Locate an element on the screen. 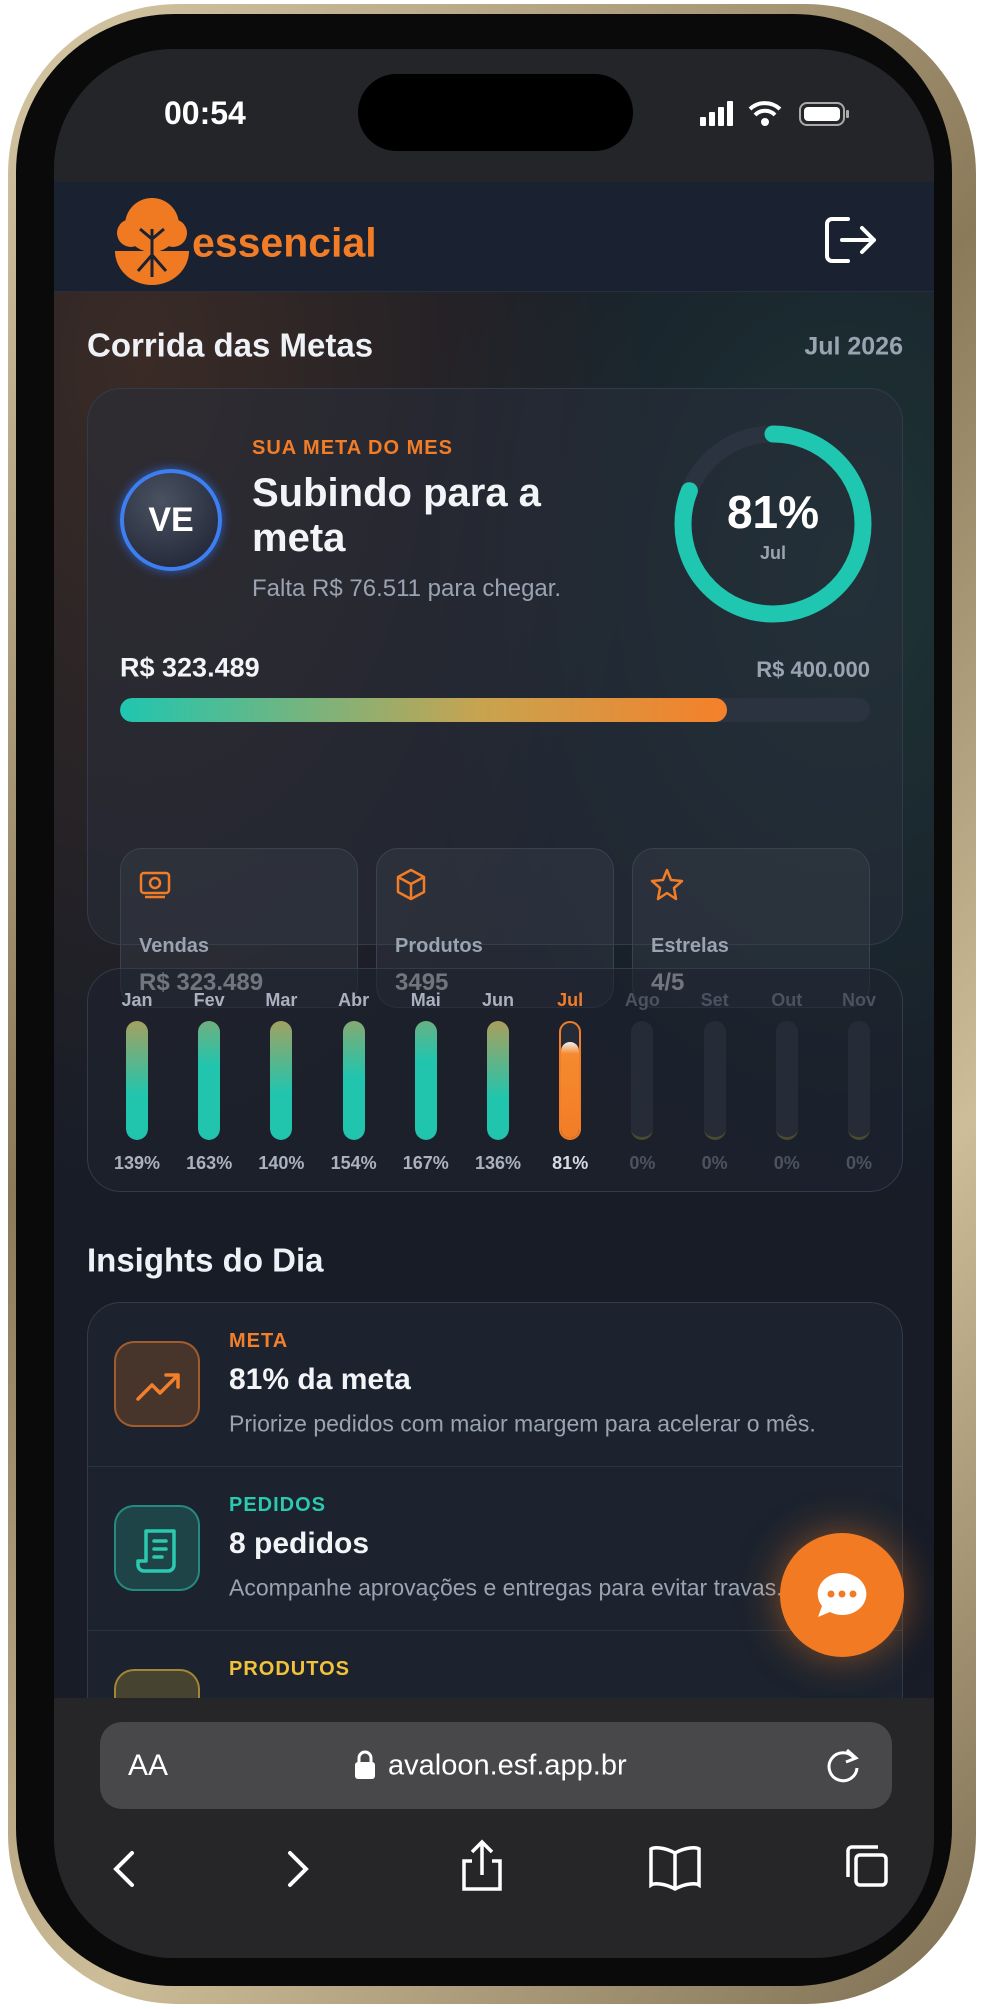  back-button is located at coordinates (123, 1869).